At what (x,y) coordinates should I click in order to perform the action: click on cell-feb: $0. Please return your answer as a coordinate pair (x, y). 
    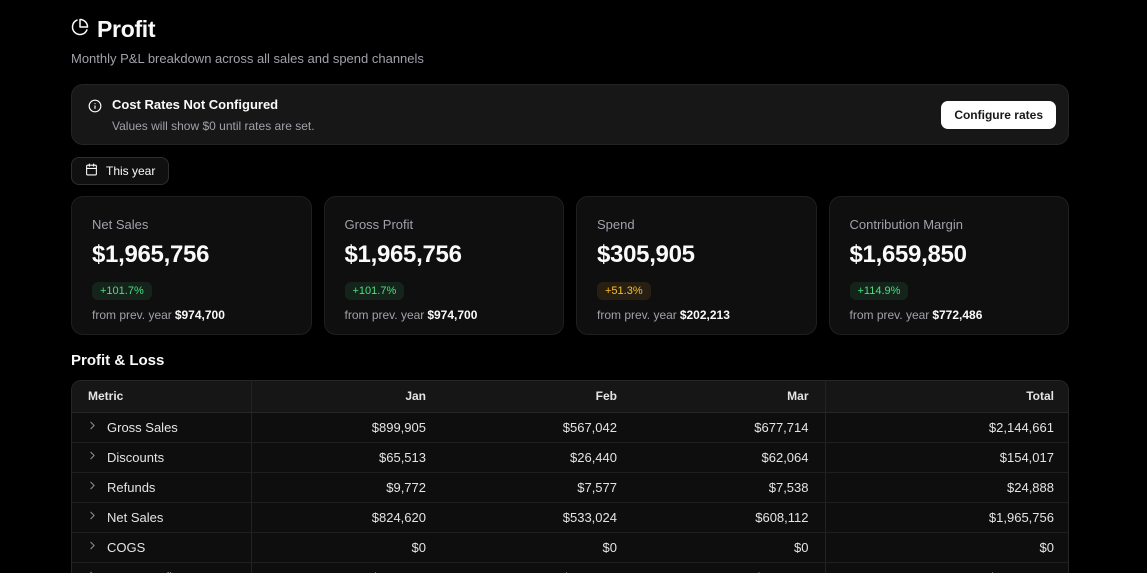
    Looking at the image, I should click on (537, 547).